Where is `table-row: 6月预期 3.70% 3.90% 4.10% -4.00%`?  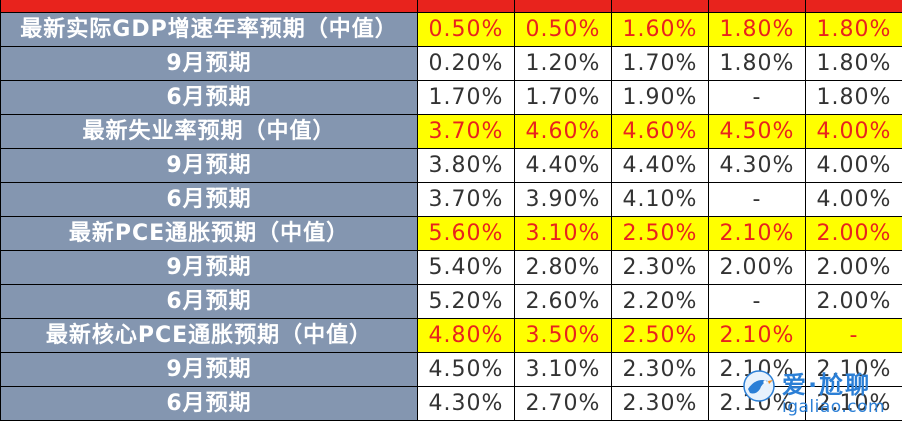
table-row: 6月预期 3.70% 3.90% 4.10% -4.00% is located at coordinates (451, 199).